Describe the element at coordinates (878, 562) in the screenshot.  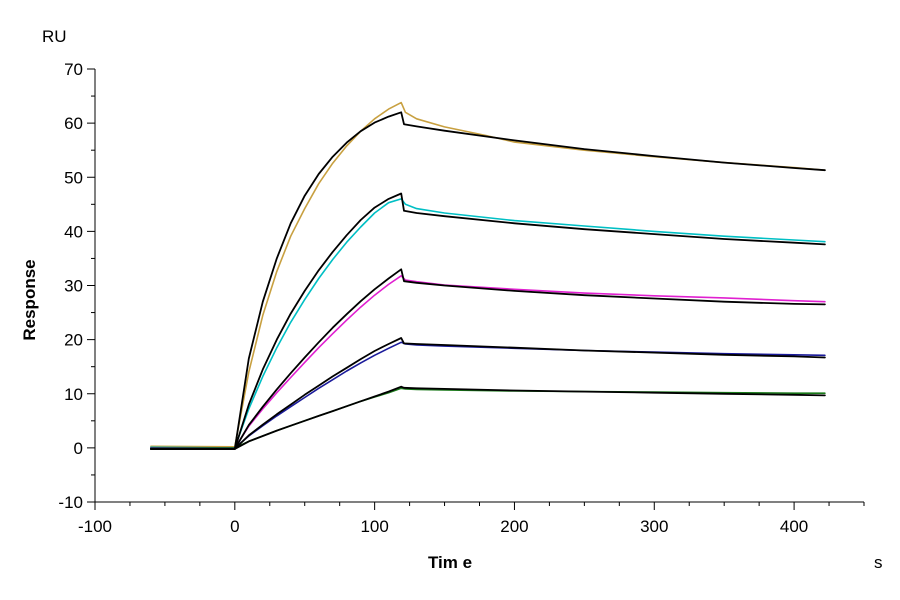
I see `x-unit-label: s` at that location.